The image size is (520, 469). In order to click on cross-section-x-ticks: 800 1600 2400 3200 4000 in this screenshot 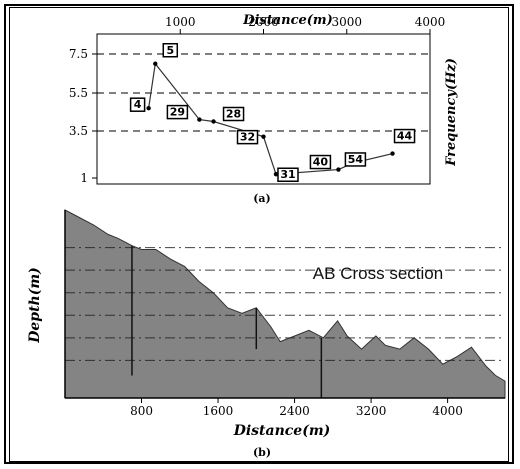, I will do `click(296, 408)`.